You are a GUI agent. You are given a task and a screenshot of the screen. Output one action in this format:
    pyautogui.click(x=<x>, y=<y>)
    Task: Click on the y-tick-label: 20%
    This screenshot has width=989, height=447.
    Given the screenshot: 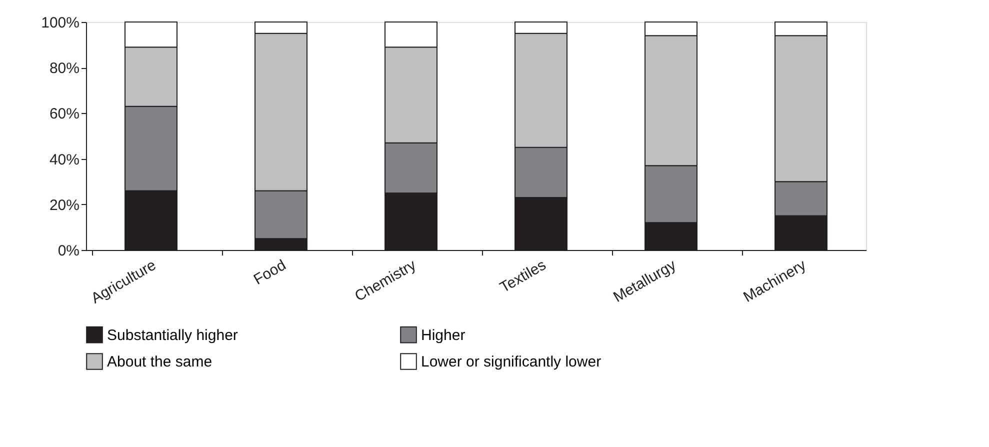 What is the action you would take?
    pyautogui.click(x=64, y=205)
    